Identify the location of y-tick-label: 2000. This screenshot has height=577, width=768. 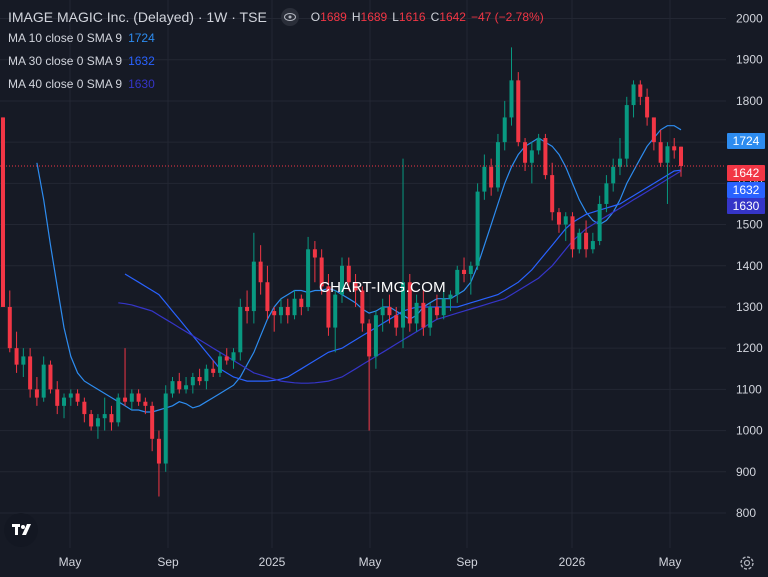
(749, 19).